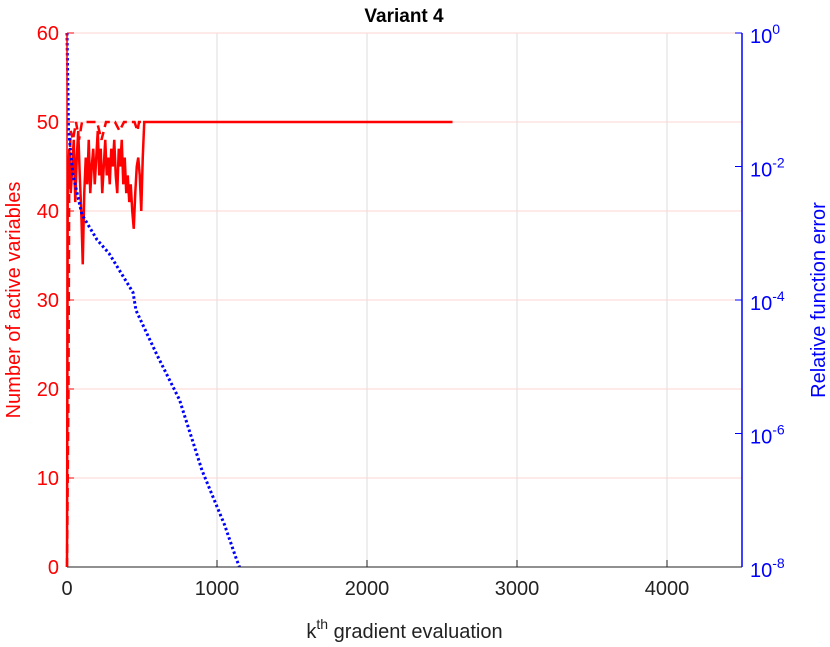 The height and width of the screenshot is (647, 830). I want to click on x-tick-label: 2000, so click(367, 589).